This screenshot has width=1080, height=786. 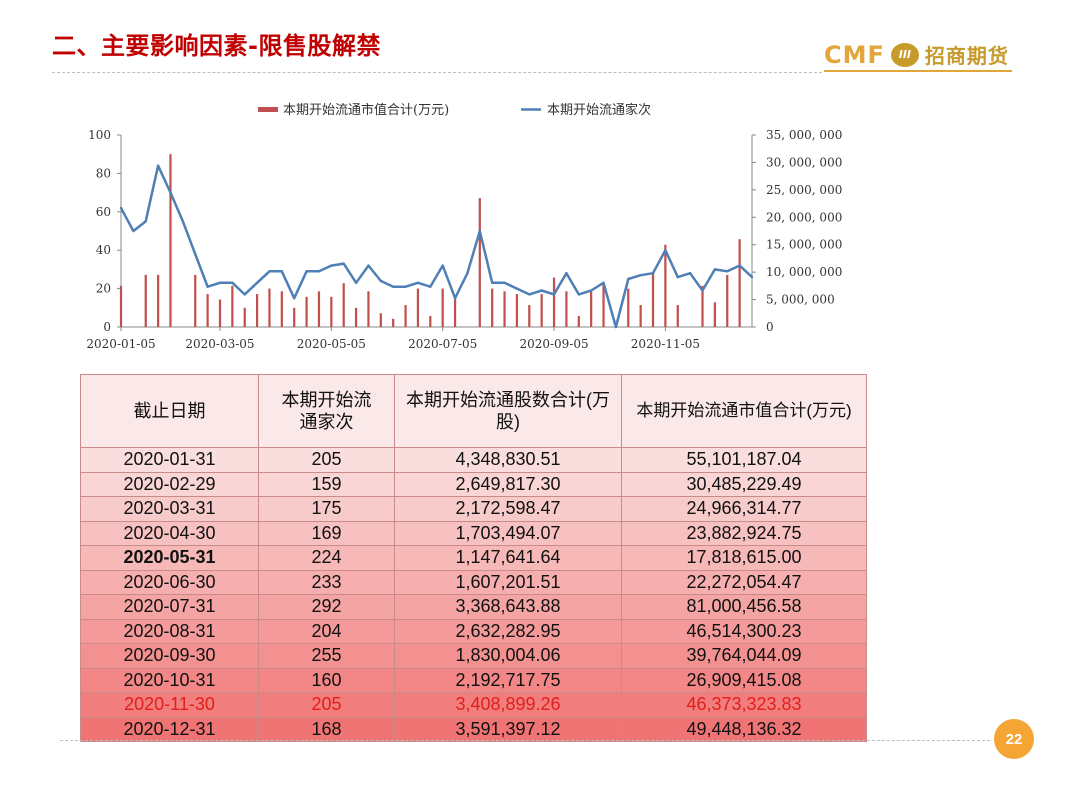 I want to click on cell-date: 2020-12-31, so click(x=169, y=729).